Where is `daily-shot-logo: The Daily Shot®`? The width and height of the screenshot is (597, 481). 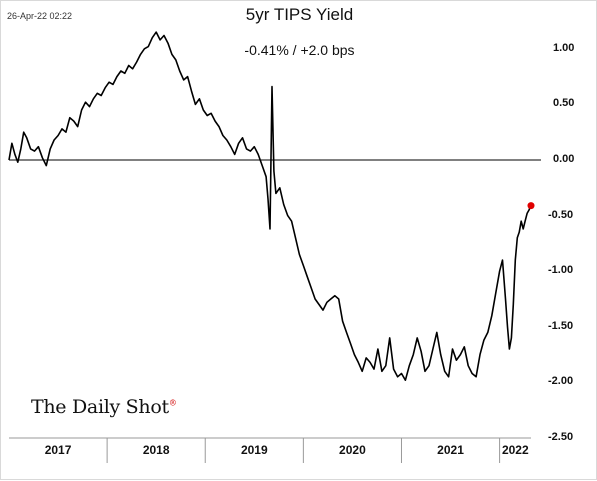
daily-shot-logo: The Daily Shot® is located at coordinates (104, 407).